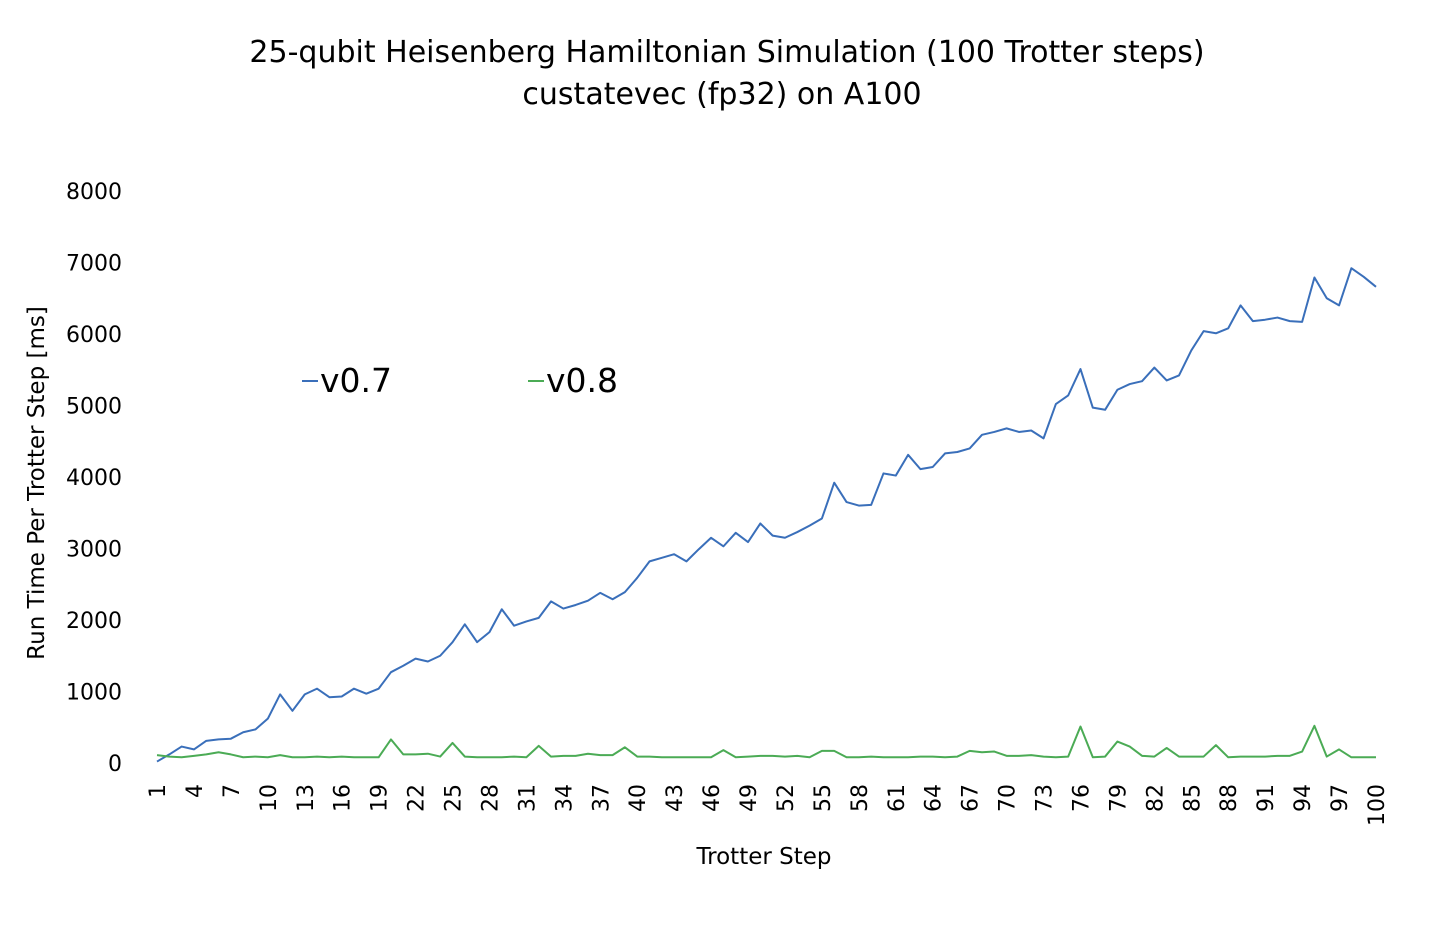 The height and width of the screenshot is (938, 1430). What do you see at coordinates (712, 798) in the screenshot?
I see `x-tick-label: 46` at bounding box center [712, 798].